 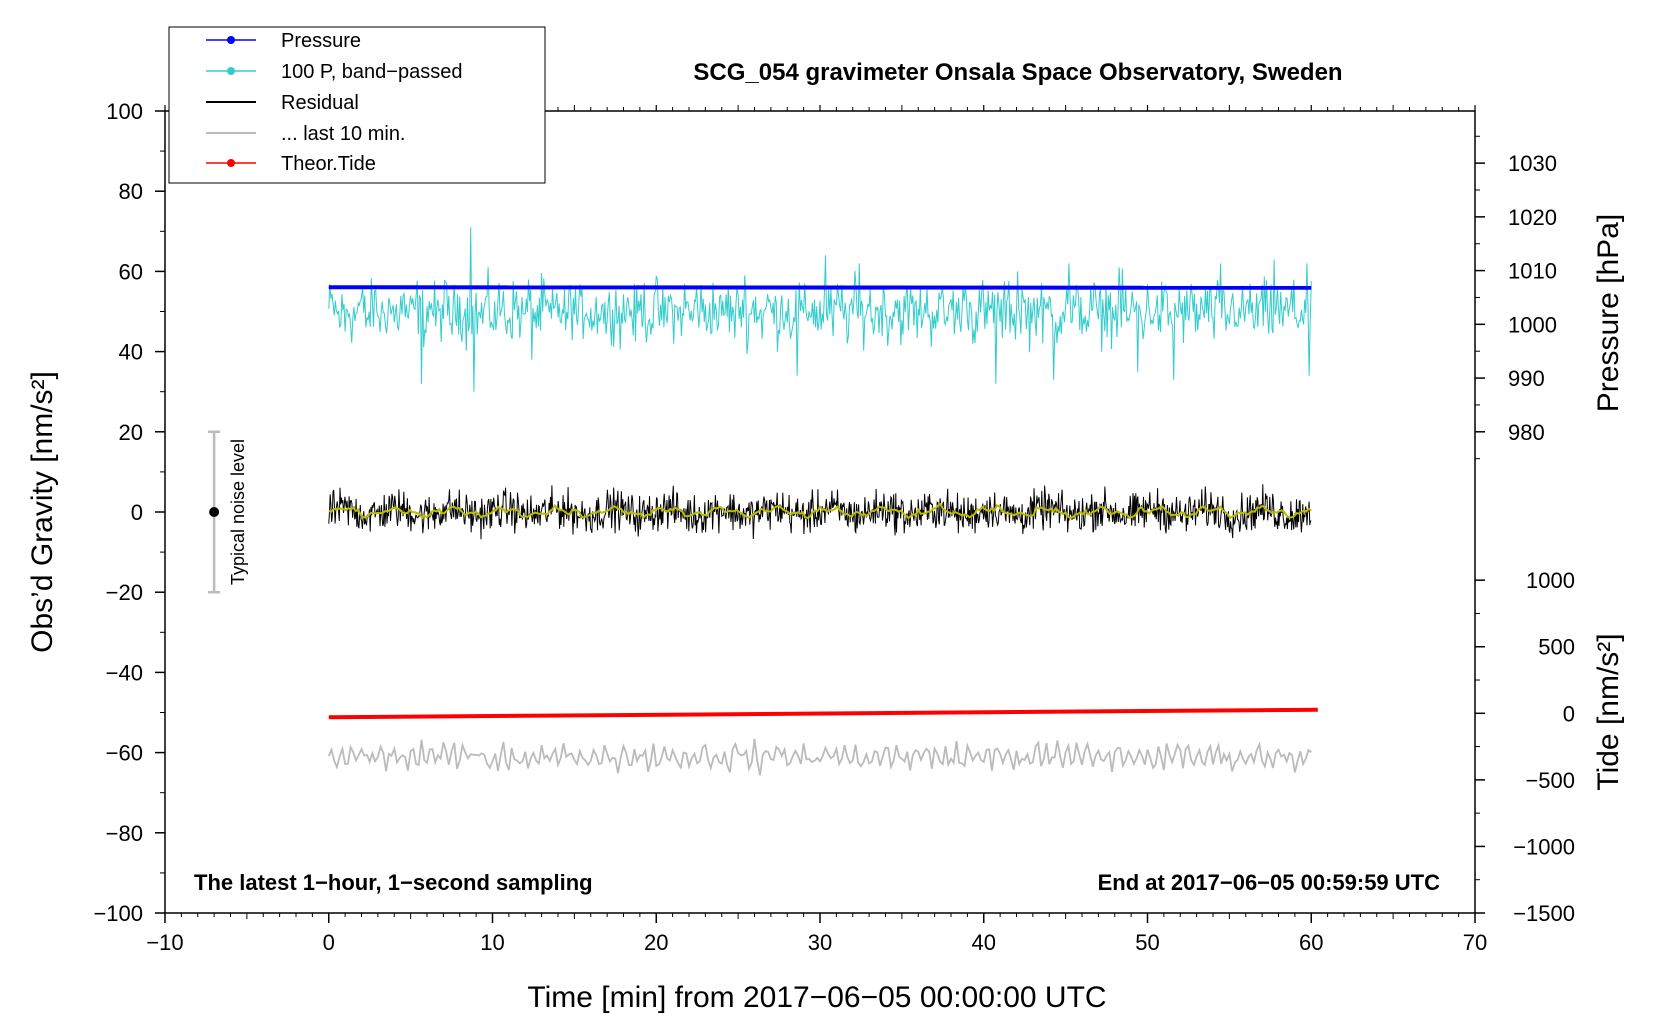 I want to click on x-tick-label: 40, so click(x=984, y=942).